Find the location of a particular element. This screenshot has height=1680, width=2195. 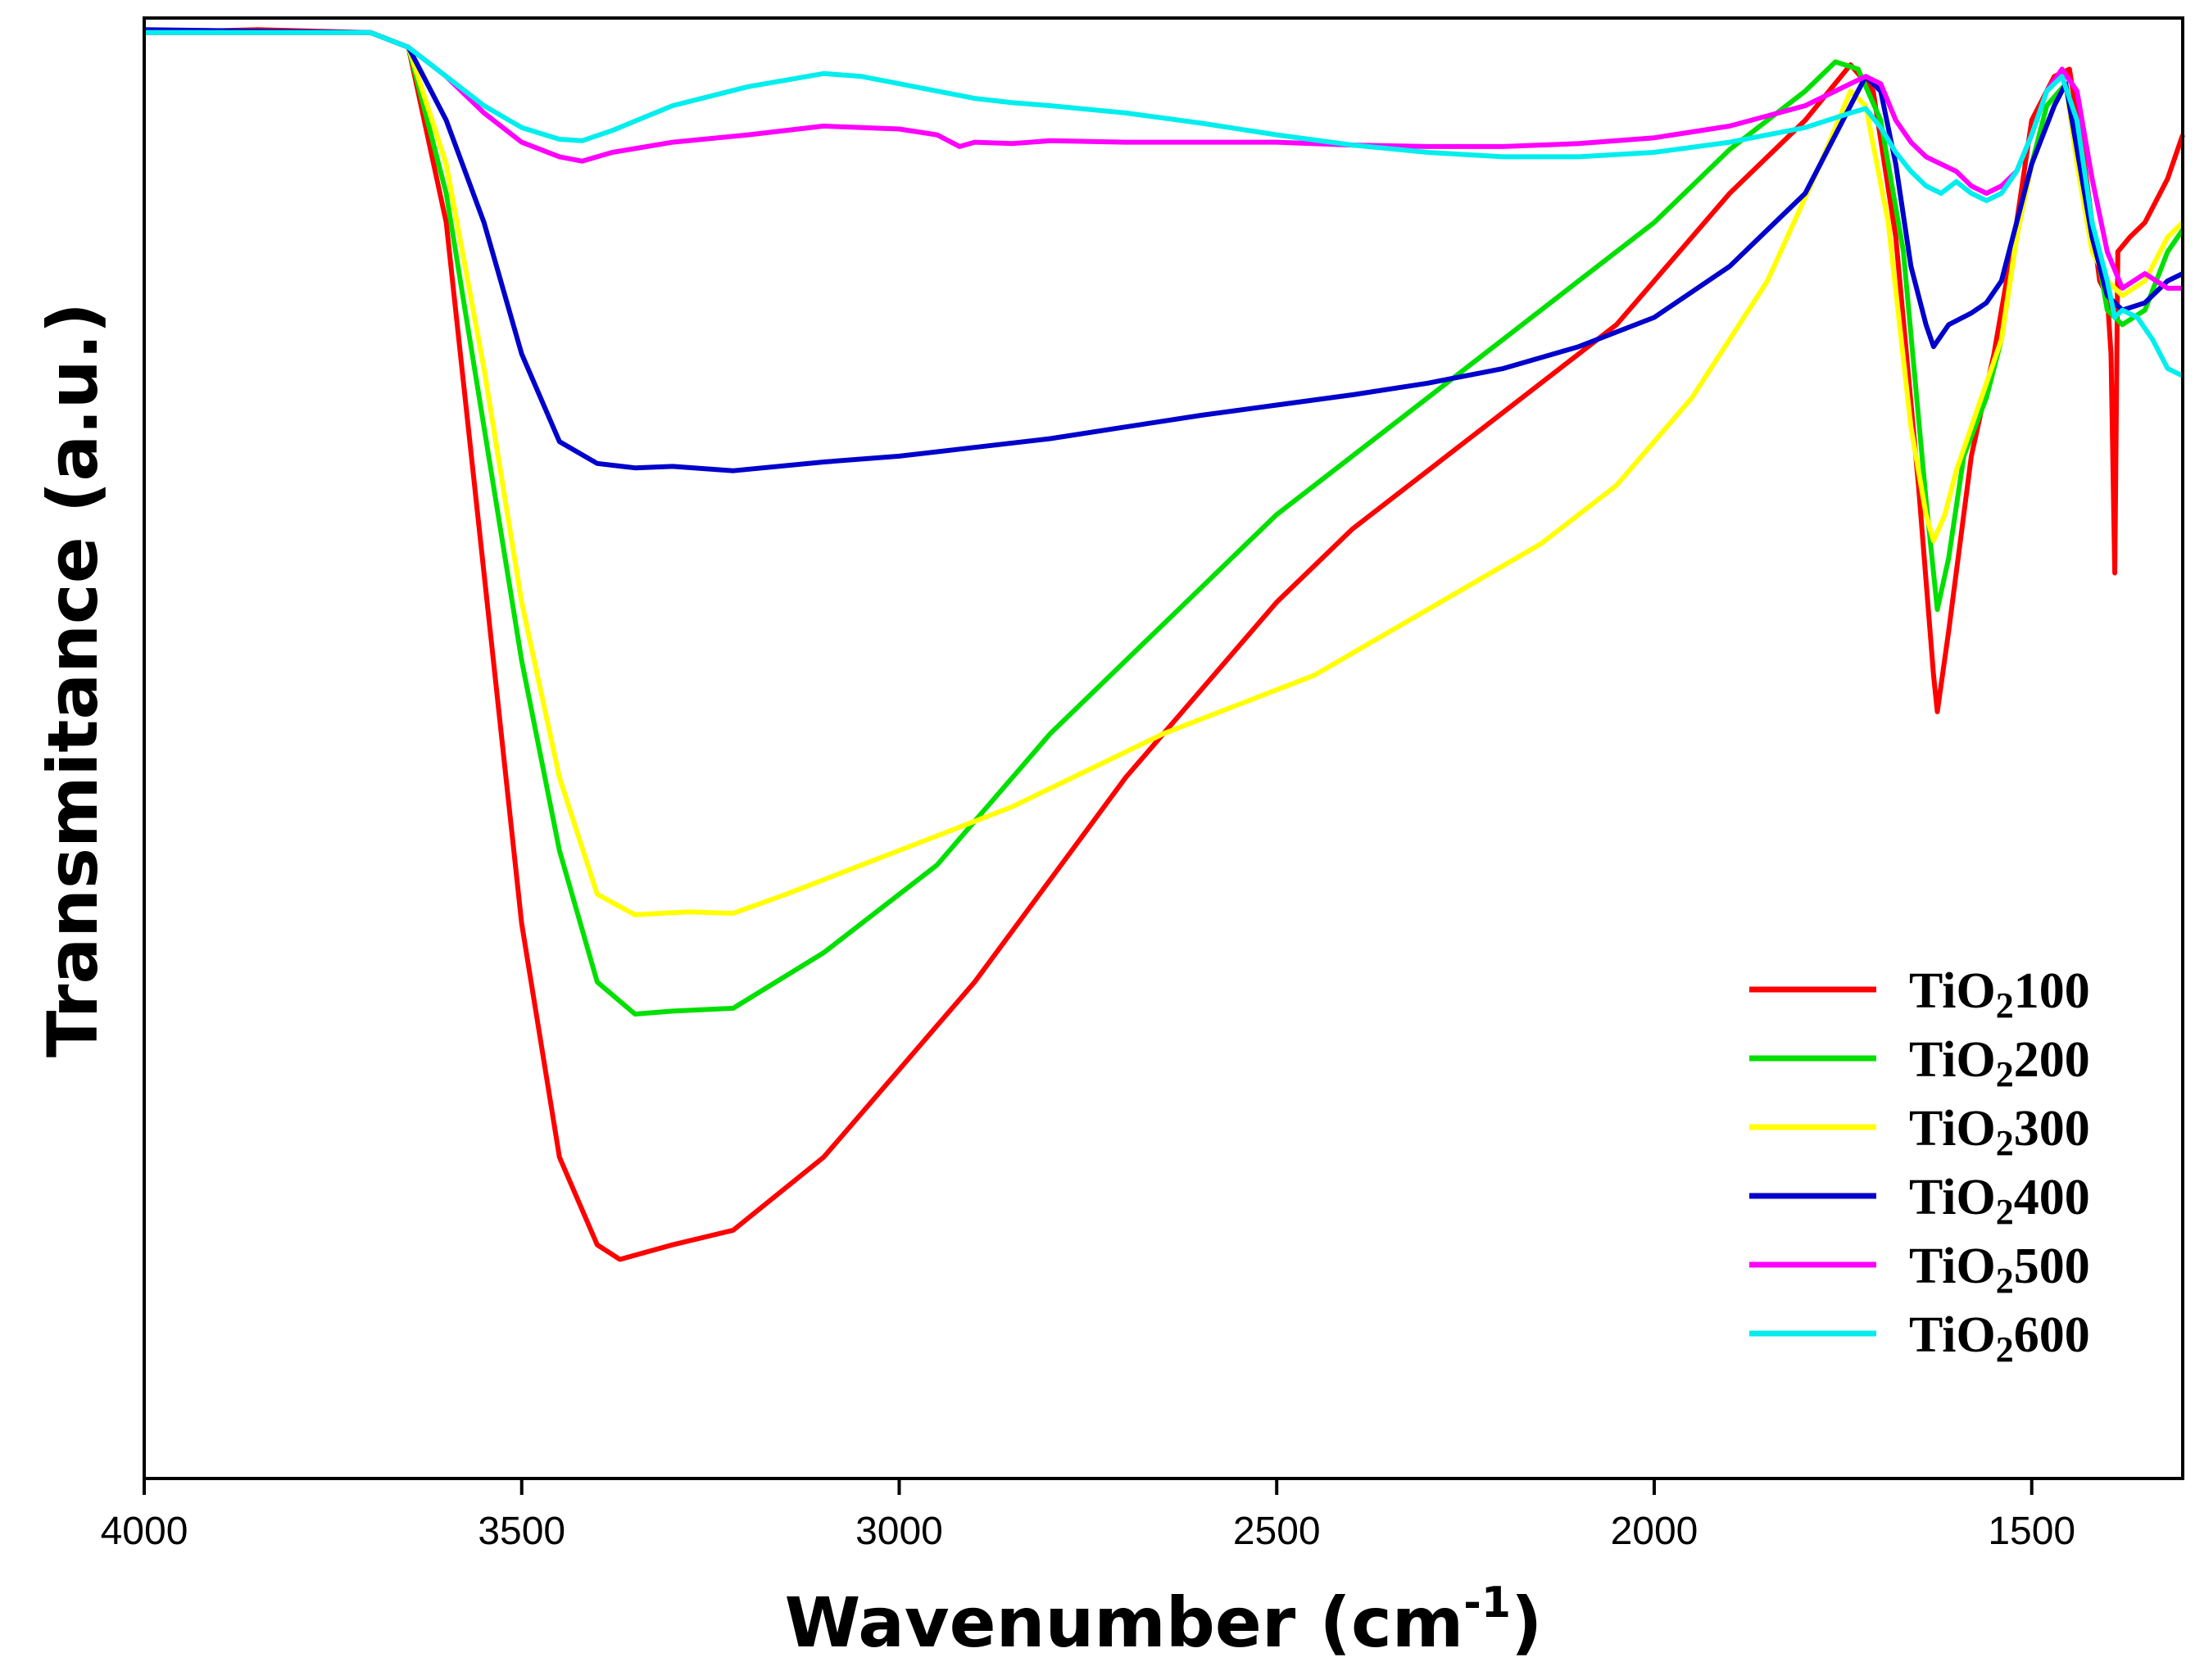

legend-label-tio2500: TiO2500 is located at coordinates (2000, 1269).